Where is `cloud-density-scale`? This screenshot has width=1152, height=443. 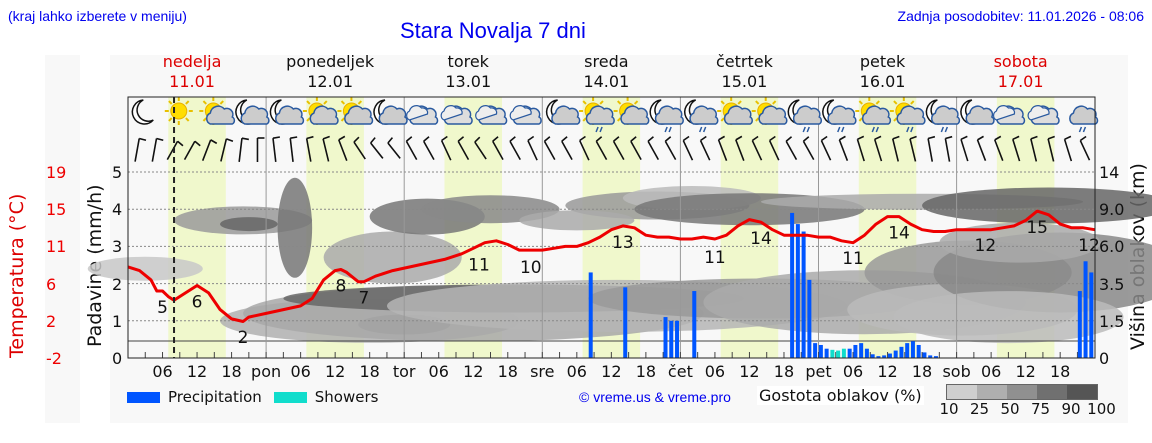
cloud-density-scale is located at coordinates (1022, 392).